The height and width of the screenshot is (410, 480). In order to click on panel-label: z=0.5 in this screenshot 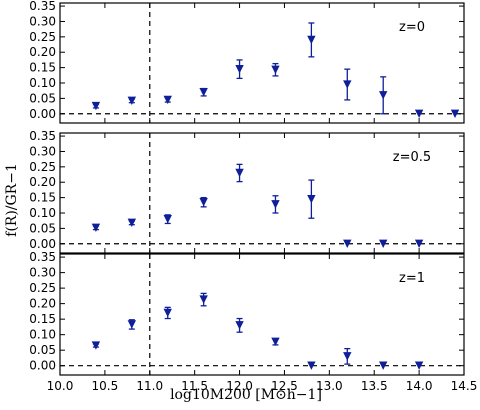, I will do `click(412, 157)`.